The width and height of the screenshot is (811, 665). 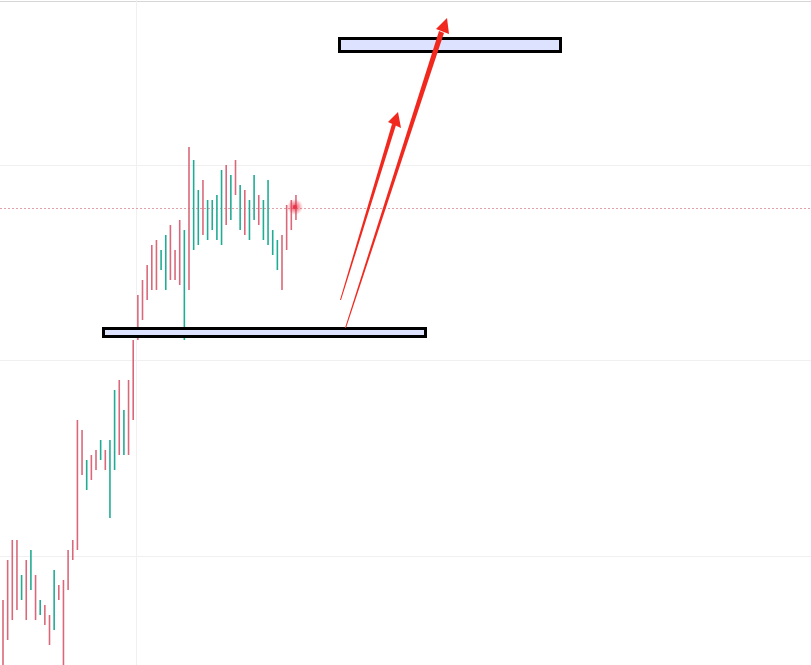 I want to click on target-zone, so click(x=450, y=45).